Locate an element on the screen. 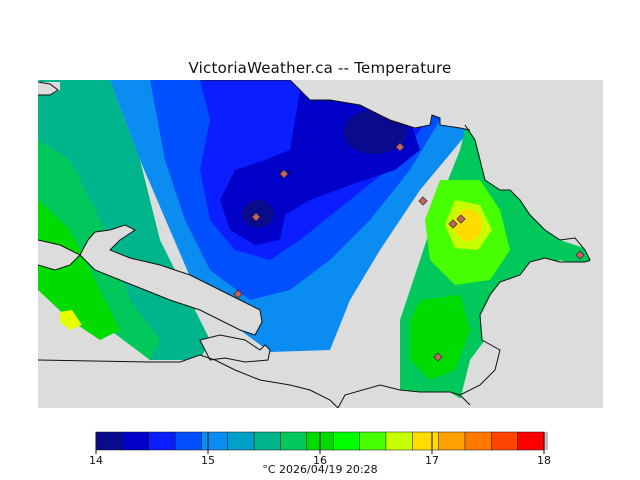  legend-tick-label: 18 is located at coordinates (544, 460).